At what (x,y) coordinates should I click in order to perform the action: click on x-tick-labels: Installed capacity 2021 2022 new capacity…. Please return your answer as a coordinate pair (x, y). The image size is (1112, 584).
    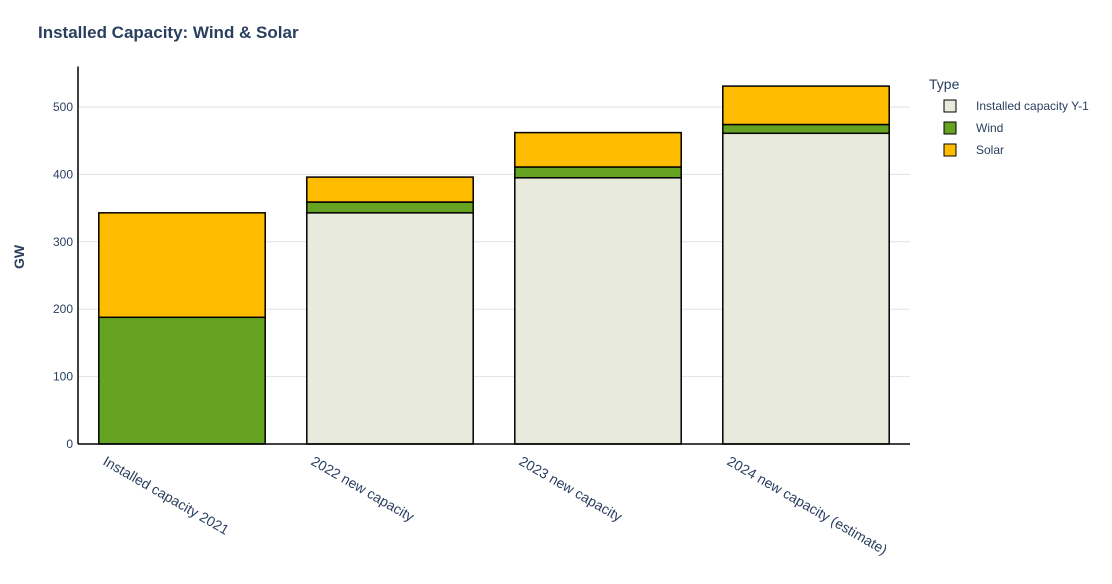
    Looking at the image, I should click on (496, 505).